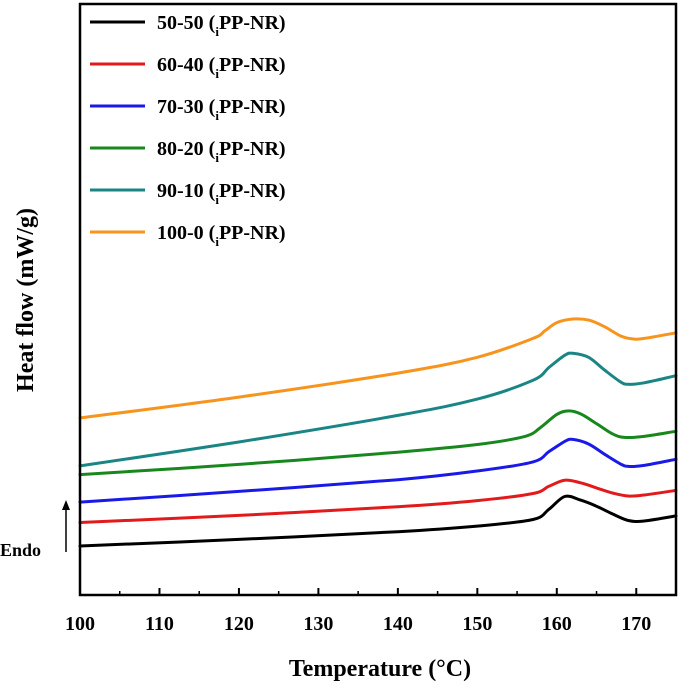 The width and height of the screenshot is (681, 692). I want to click on legend-label: 80-20 (iPP-NR), so click(221, 151).